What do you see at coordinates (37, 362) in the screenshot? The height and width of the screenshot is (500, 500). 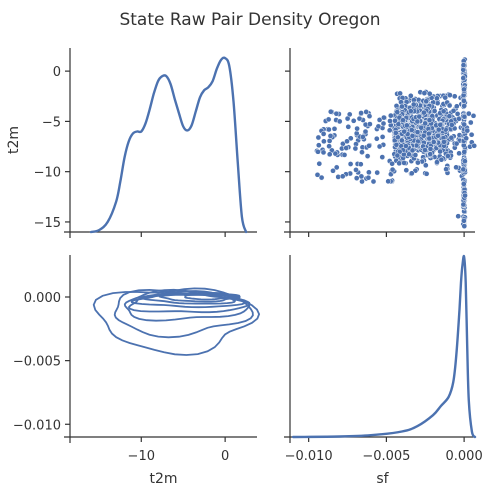 I see `y-tick-label: −0.005` at bounding box center [37, 362].